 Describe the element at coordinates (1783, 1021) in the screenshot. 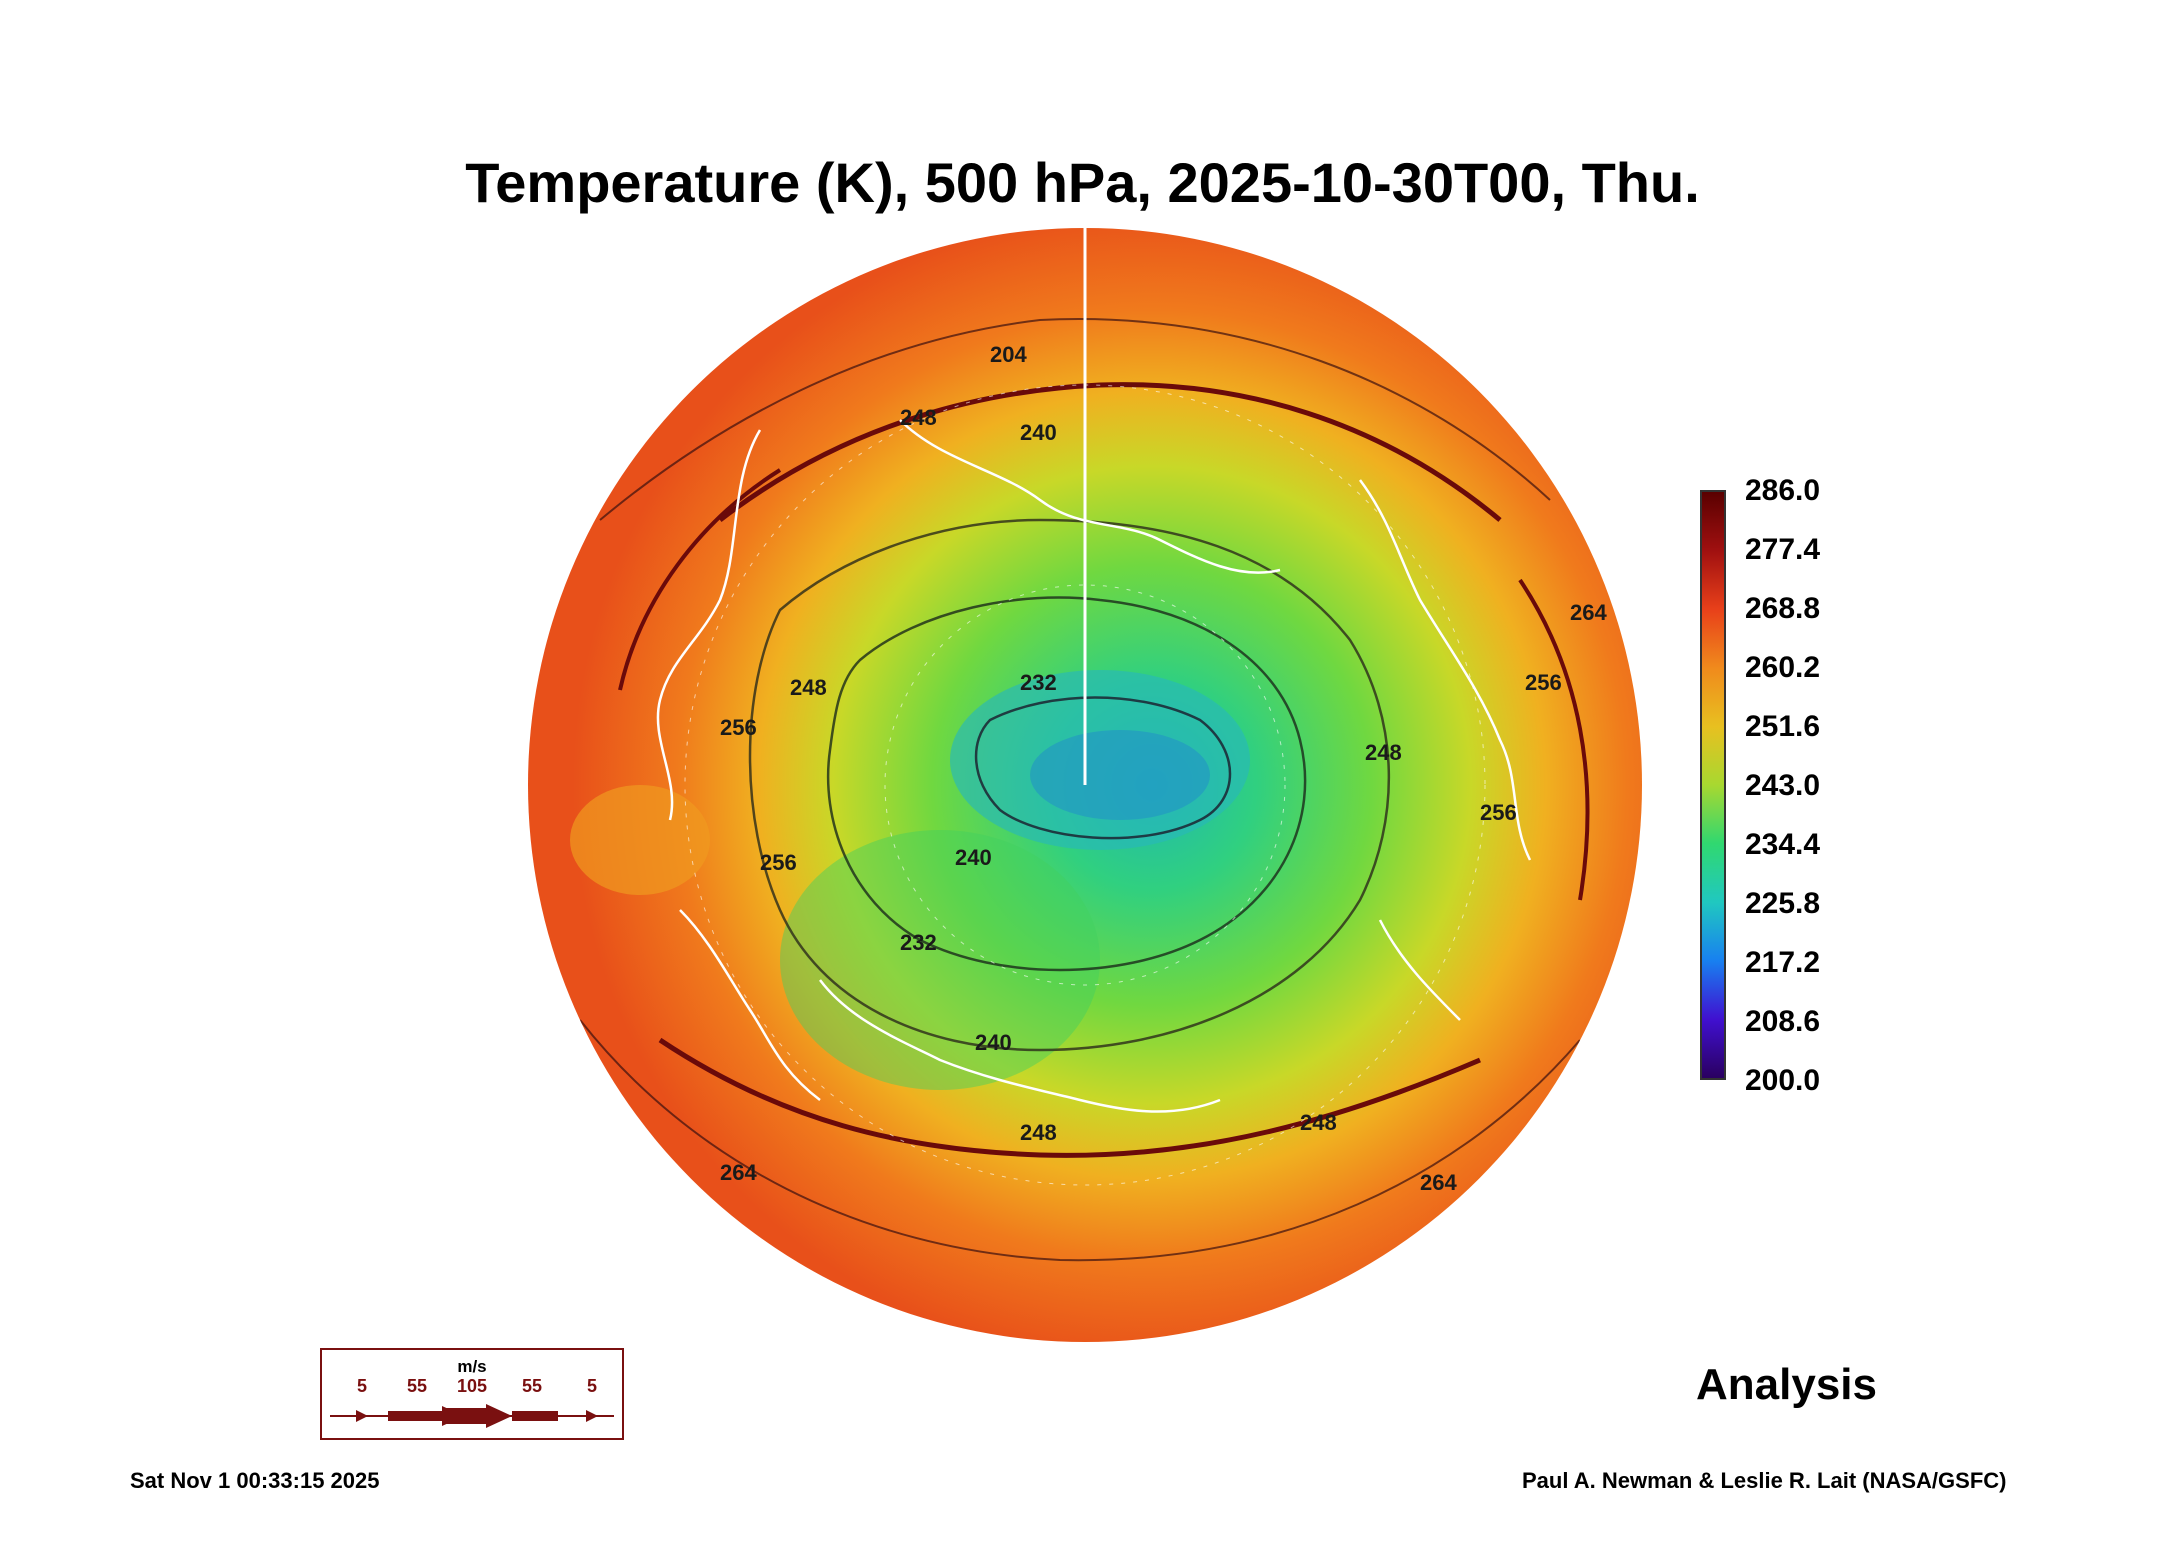

I see `colorbar-label: 208.6` at that location.